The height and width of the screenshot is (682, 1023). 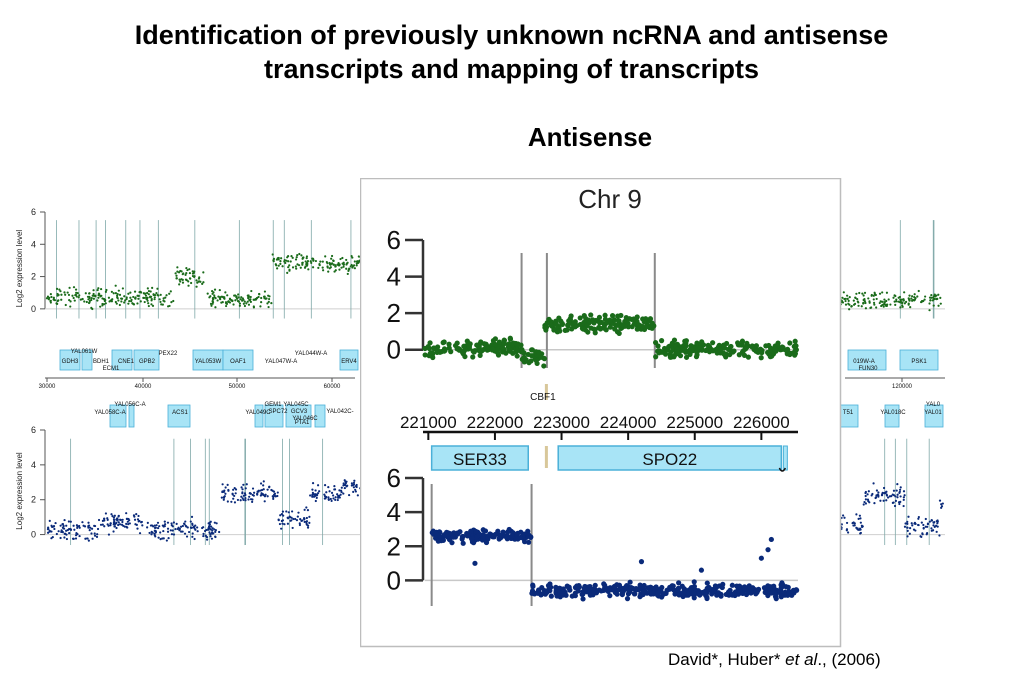 What do you see at coordinates (394, 512) in the screenshot?
I see `y-tick-label: 4` at bounding box center [394, 512].